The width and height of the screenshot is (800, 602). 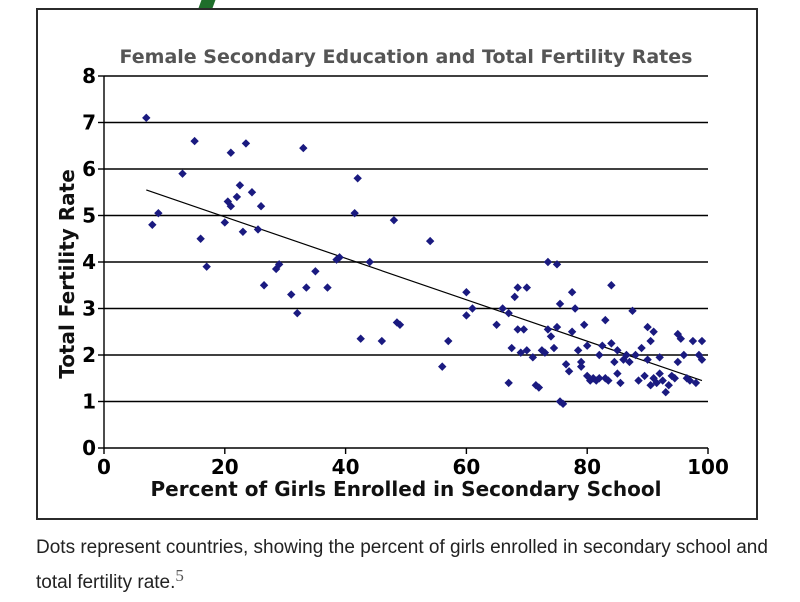 What do you see at coordinates (89, 448) in the screenshot?
I see `y-tick-label: 0` at bounding box center [89, 448].